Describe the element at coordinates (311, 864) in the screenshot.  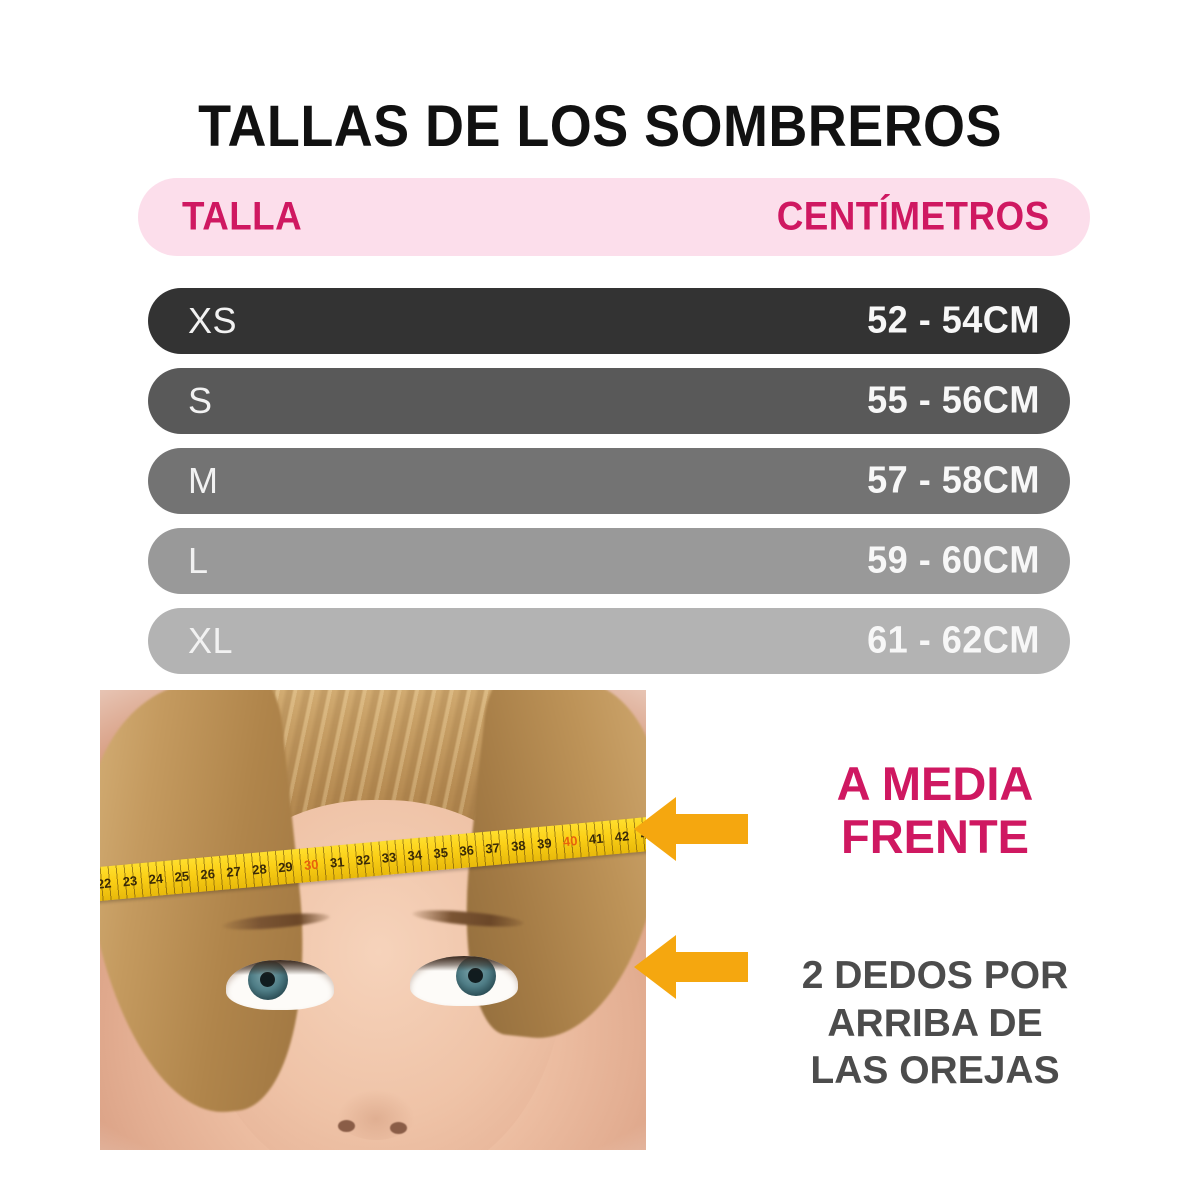
I see `tape-number: 30` at that location.